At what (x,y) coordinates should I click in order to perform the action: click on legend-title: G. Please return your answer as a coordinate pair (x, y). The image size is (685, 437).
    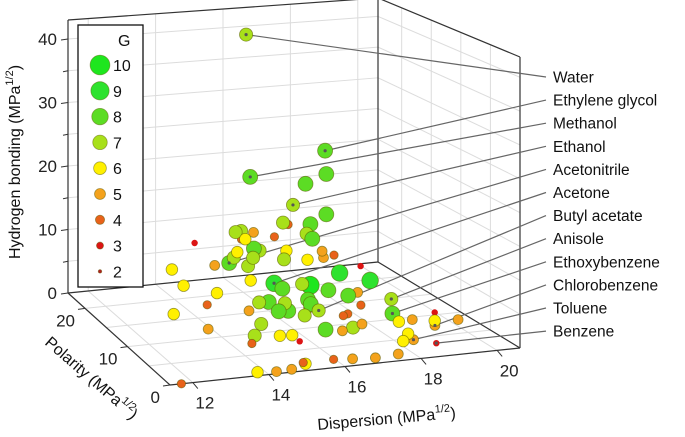
    Looking at the image, I should click on (124, 41).